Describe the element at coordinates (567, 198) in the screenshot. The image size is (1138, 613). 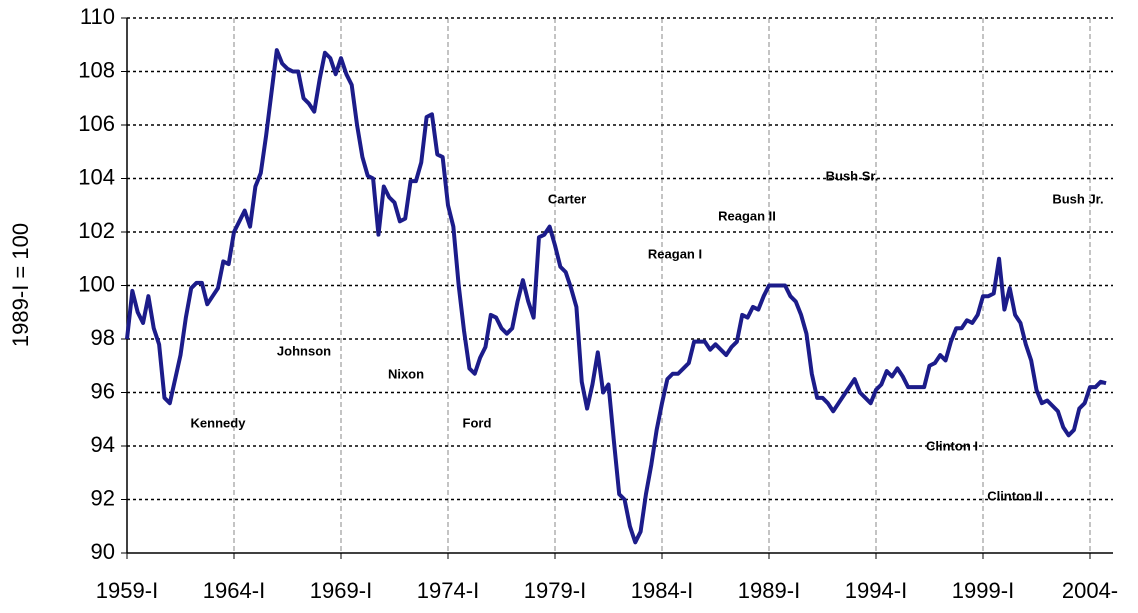
I see `annotation: Carter` at that location.